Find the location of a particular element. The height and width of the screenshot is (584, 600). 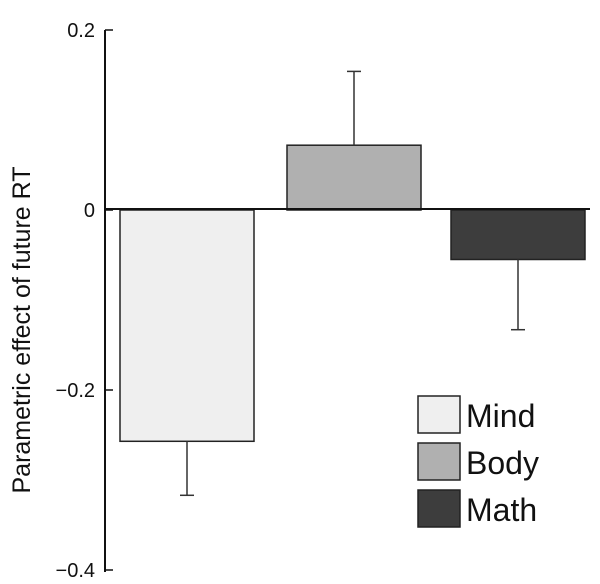

y-axis-label: Parametric effect of future RT is located at coordinates (22, 330).